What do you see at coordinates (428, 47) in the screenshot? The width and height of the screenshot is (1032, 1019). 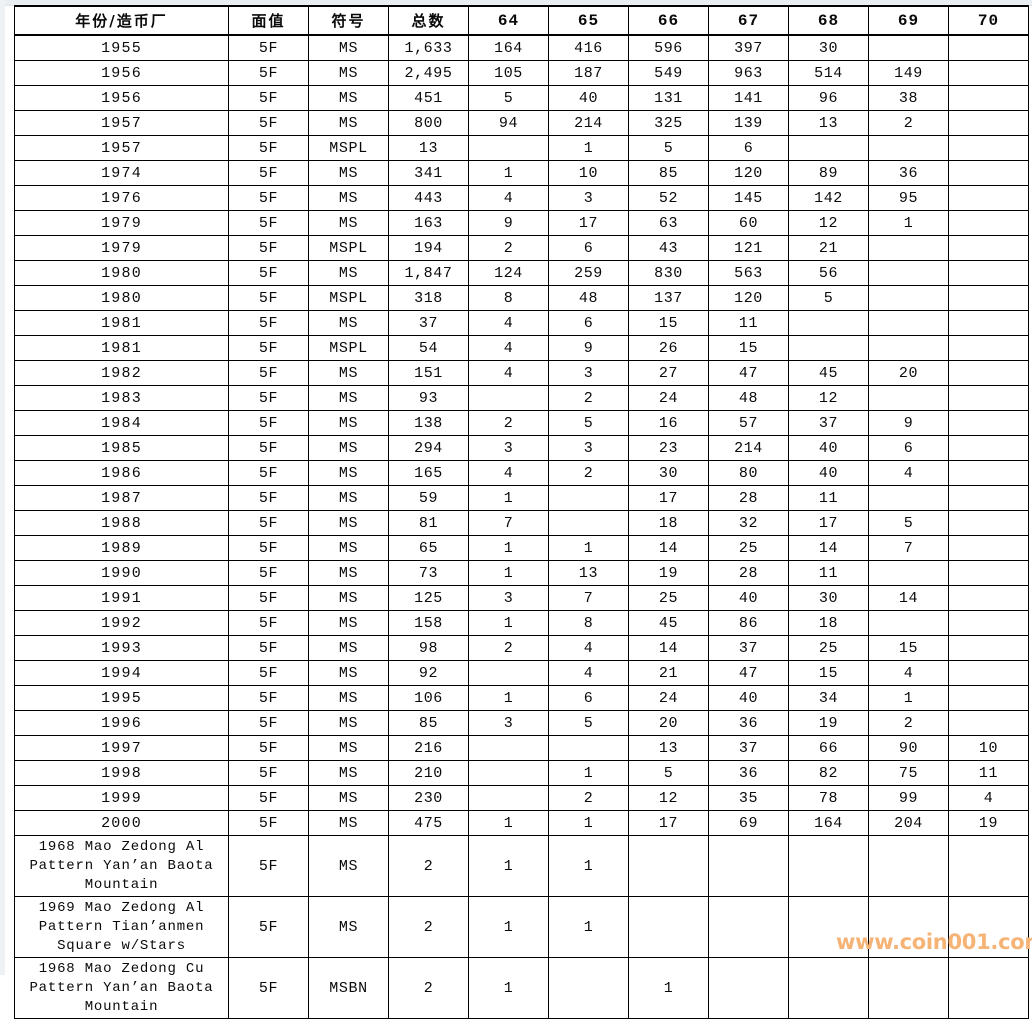 I see `cell-total: 1,633` at bounding box center [428, 47].